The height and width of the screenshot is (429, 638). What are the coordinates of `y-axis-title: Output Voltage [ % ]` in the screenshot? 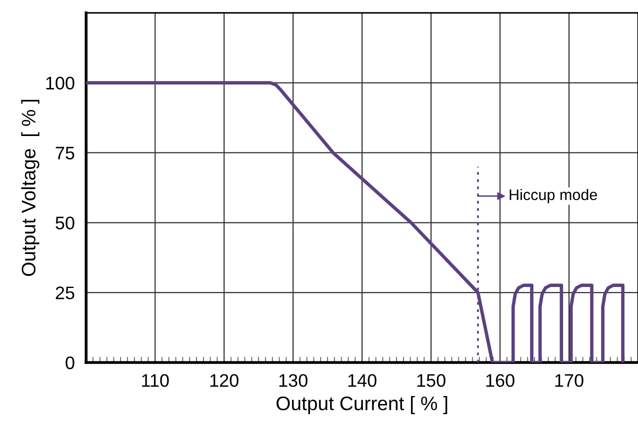 It's located at (30, 188).